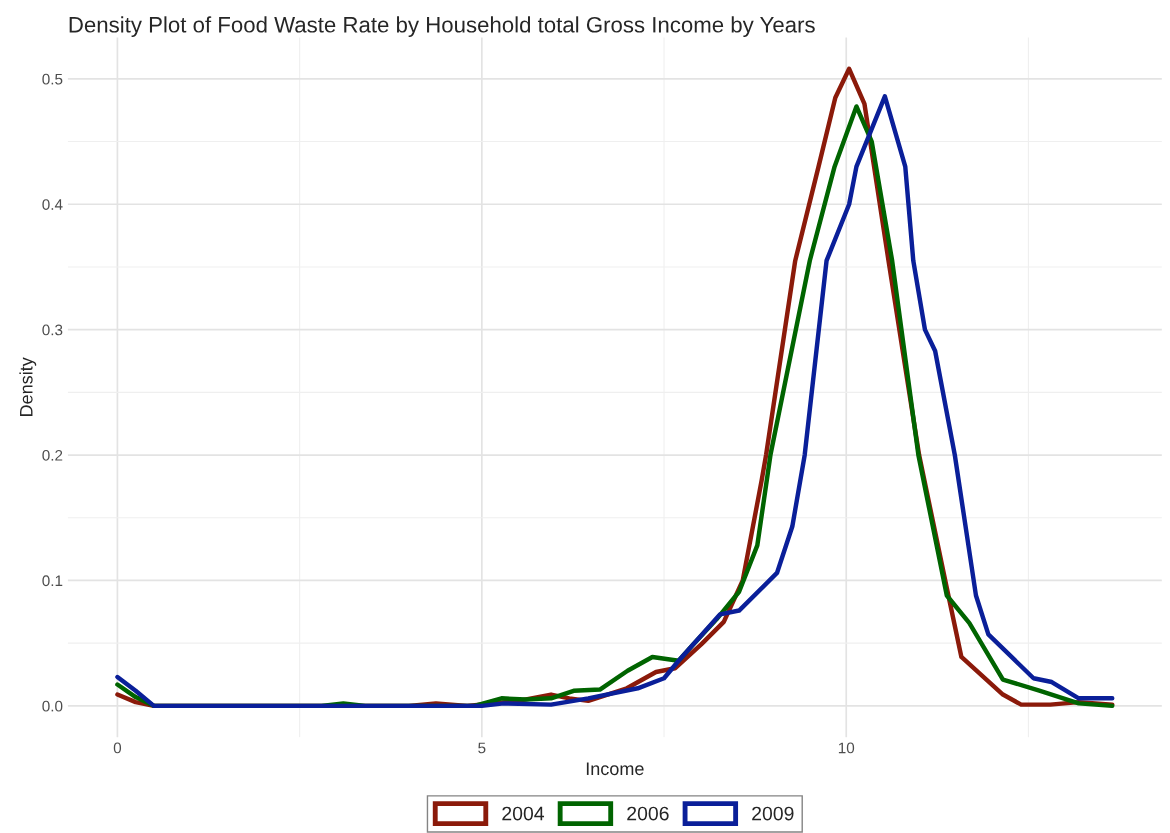 The width and height of the screenshot is (1170, 833). What do you see at coordinates (773, 813) in the screenshot?
I see `legend-label: 2009` at bounding box center [773, 813].